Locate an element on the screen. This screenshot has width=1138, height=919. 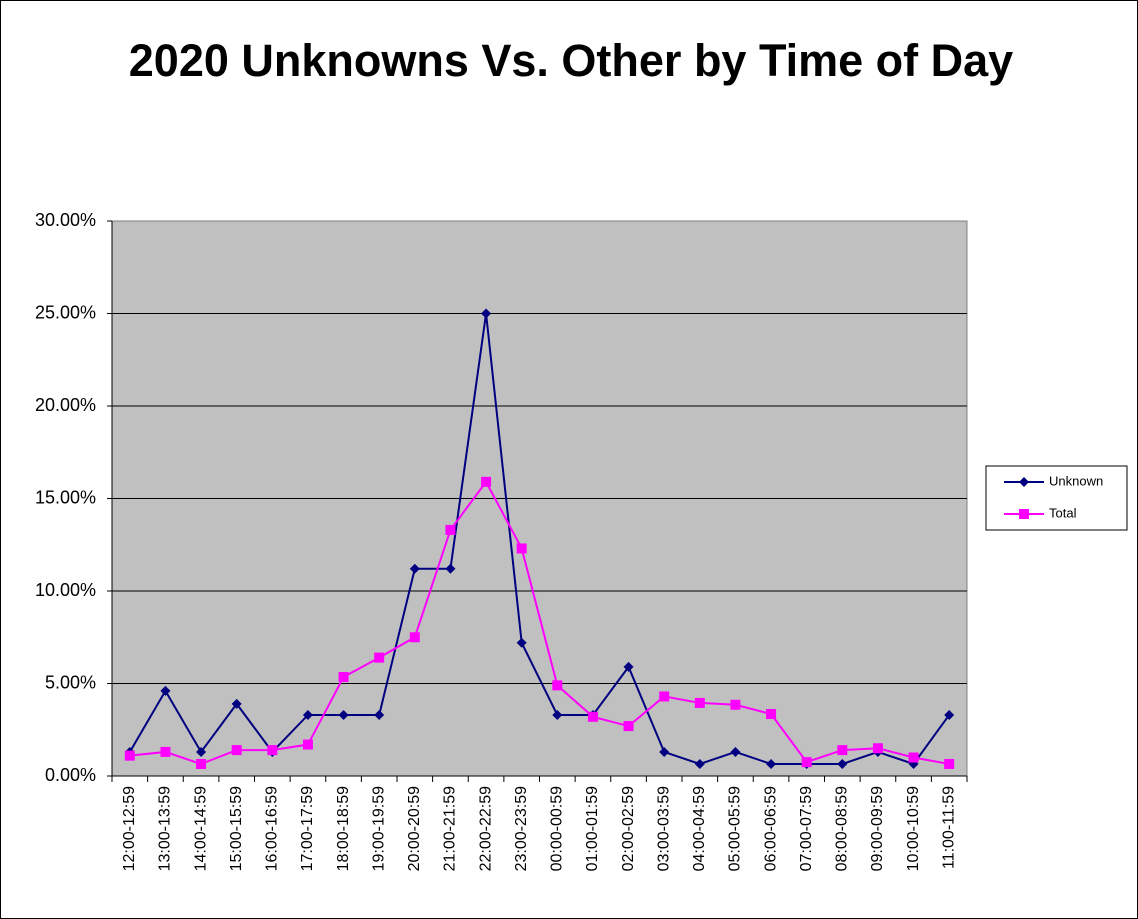
x-tick-label: 12:00-12:59 is located at coordinates (129, 829).